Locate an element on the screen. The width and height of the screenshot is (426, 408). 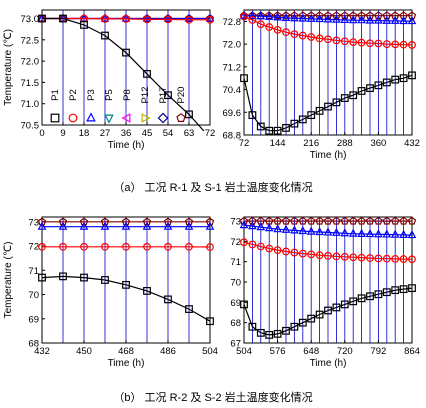
y-tick-label: 71.0 is located at coordinates (30, 104).